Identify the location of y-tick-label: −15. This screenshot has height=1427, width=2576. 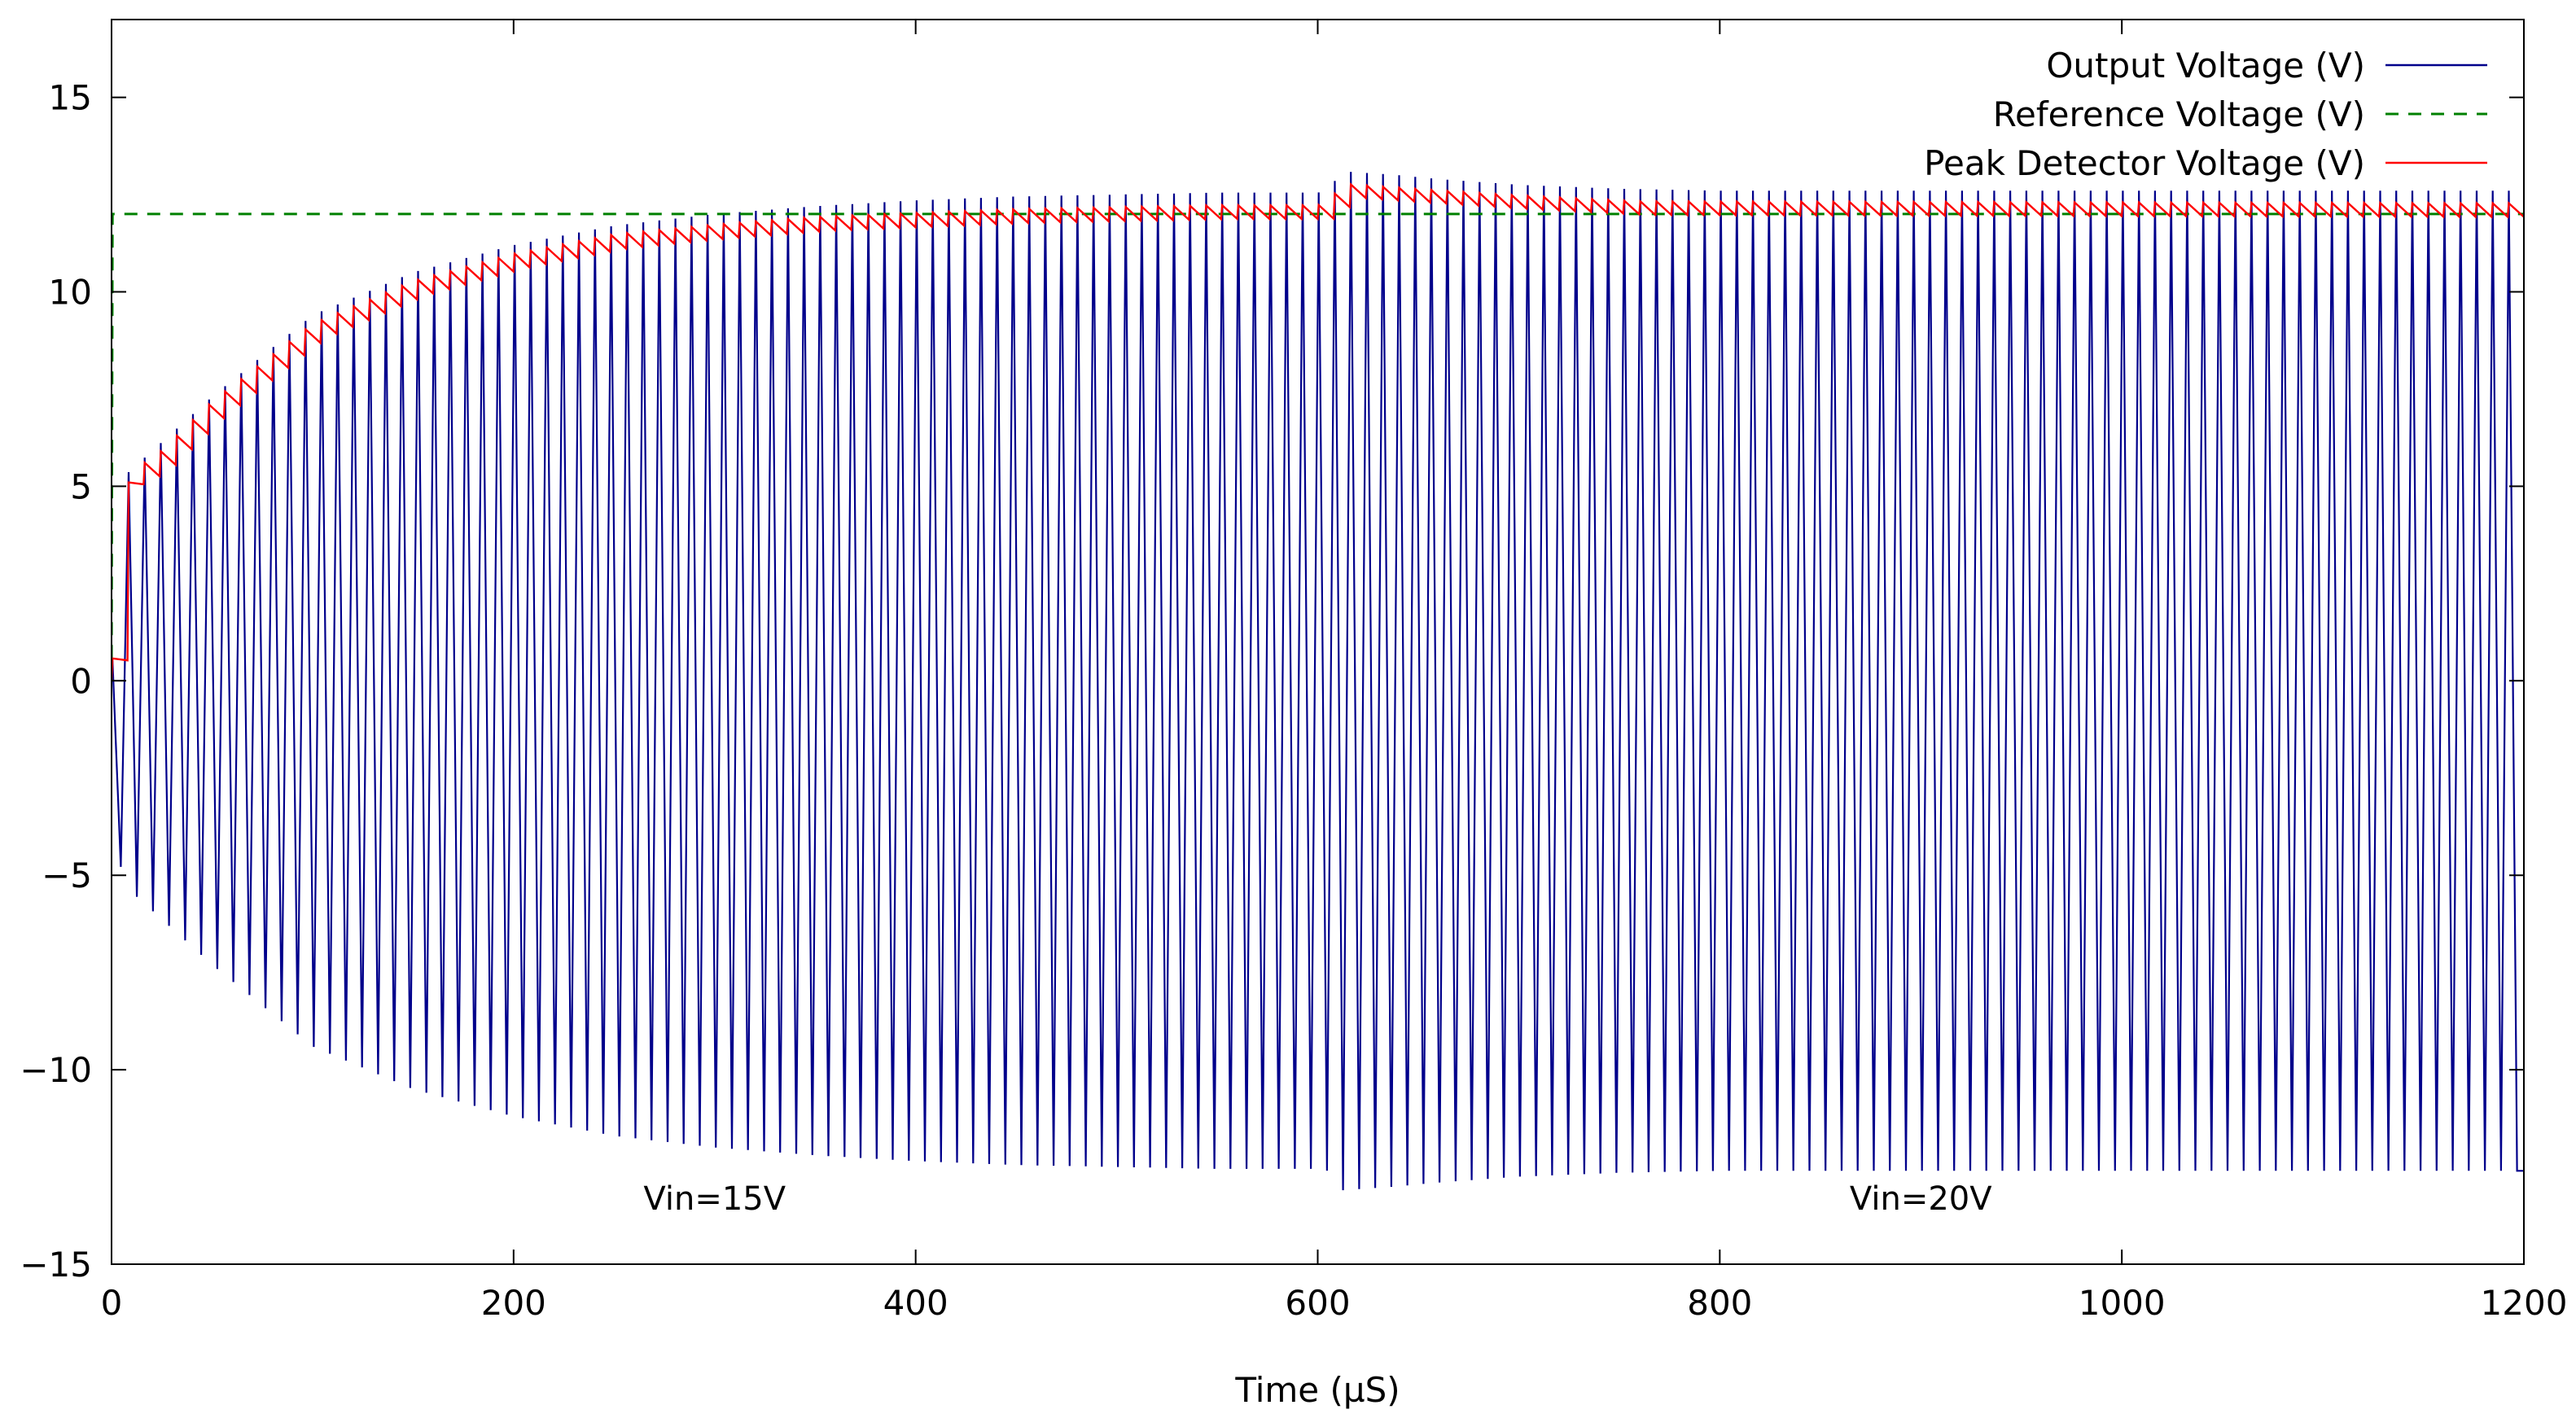
(56, 1265).